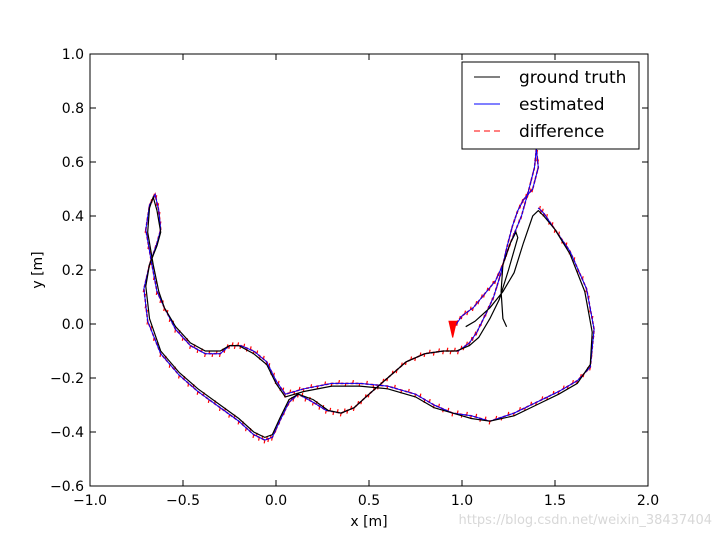 The height and width of the screenshot is (540, 720). I want to click on y-axis-label: y [m], so click(38, 269).